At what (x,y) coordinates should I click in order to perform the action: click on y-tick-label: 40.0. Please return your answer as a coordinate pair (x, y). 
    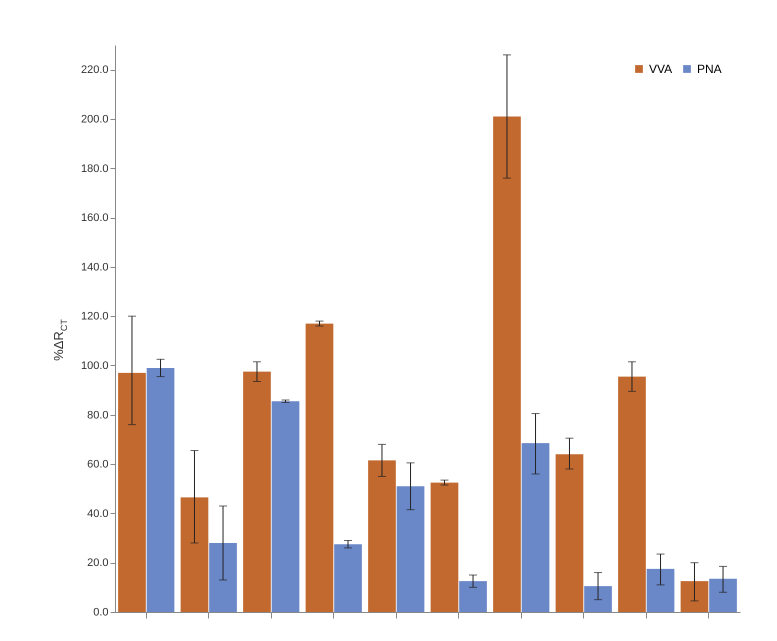
    Looking at the image, I should click on (97, 514).